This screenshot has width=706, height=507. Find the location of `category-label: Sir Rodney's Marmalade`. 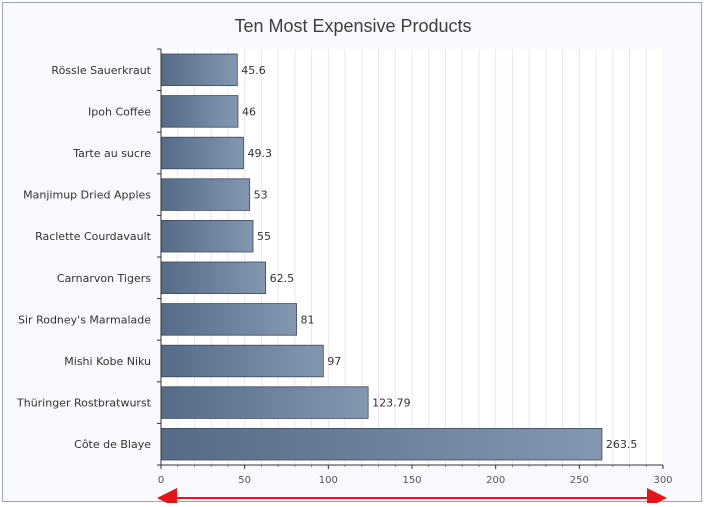

category-label: Sir Rodney's Marmalade is located at coordinates (84, 319).